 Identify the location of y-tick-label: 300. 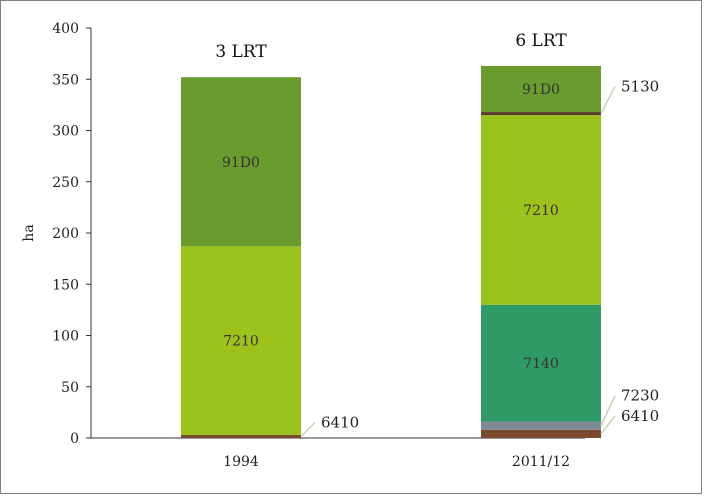
(65, 132).